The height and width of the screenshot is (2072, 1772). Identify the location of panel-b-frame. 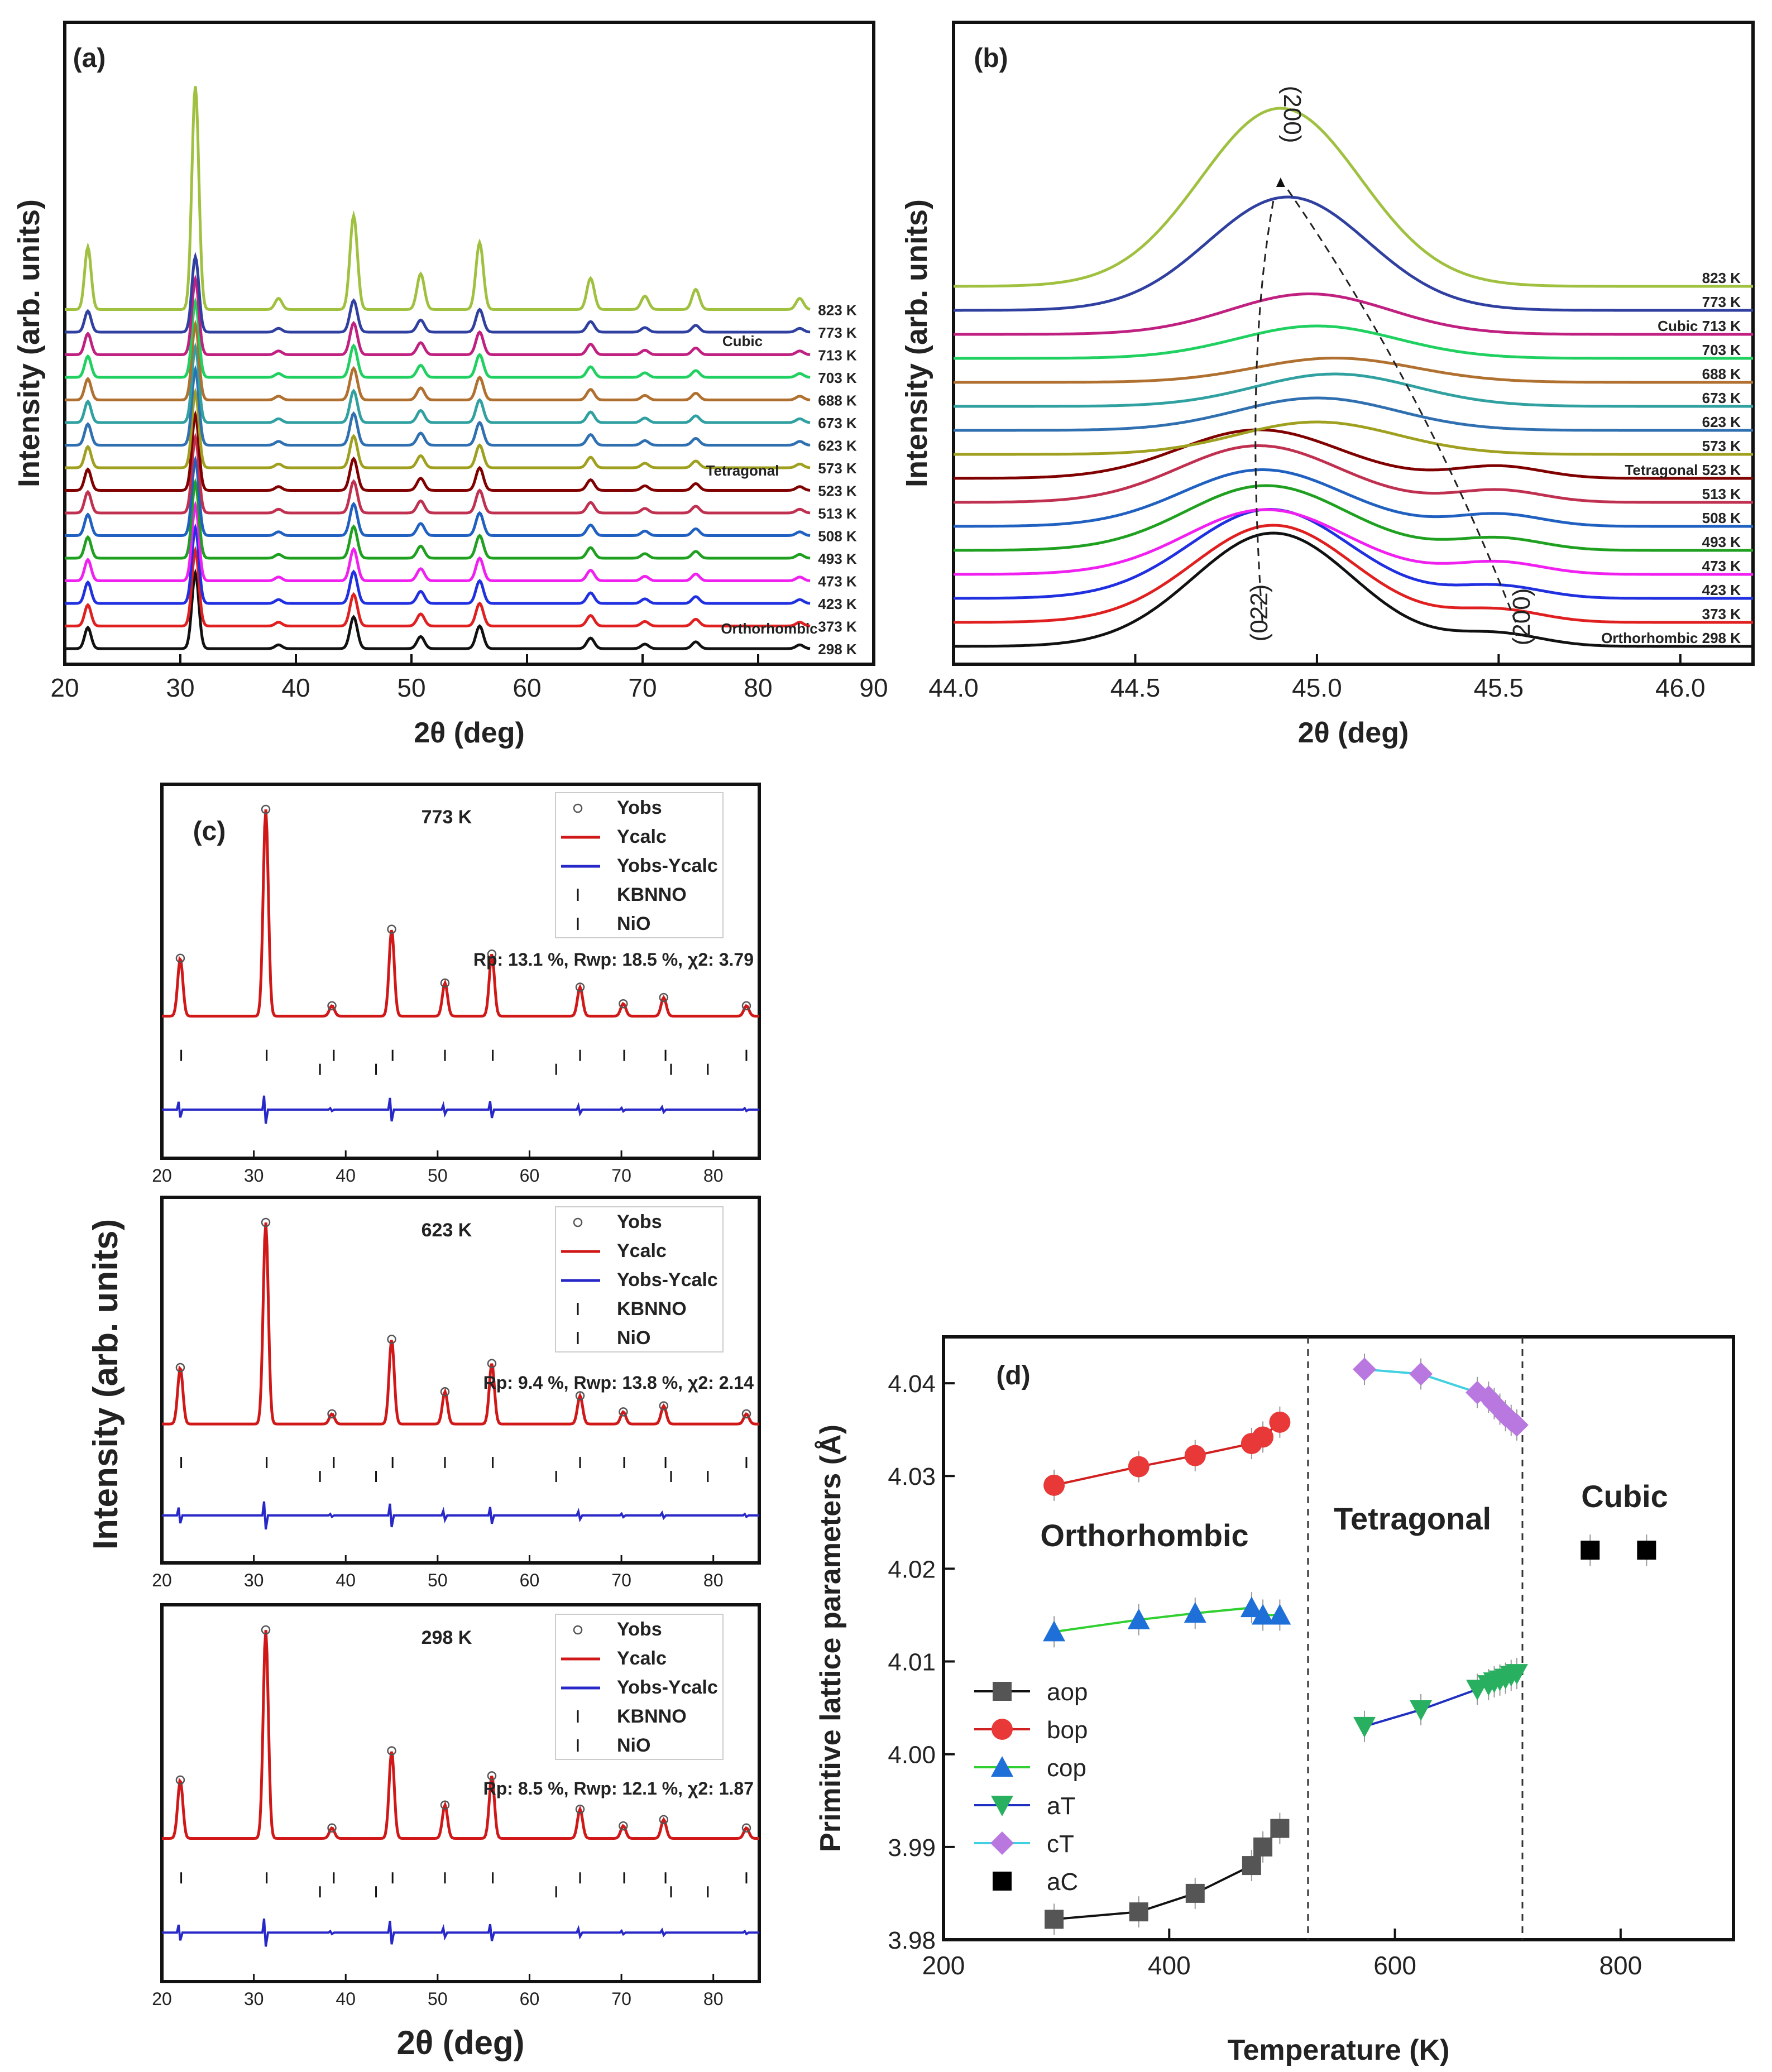
(1353, 343).